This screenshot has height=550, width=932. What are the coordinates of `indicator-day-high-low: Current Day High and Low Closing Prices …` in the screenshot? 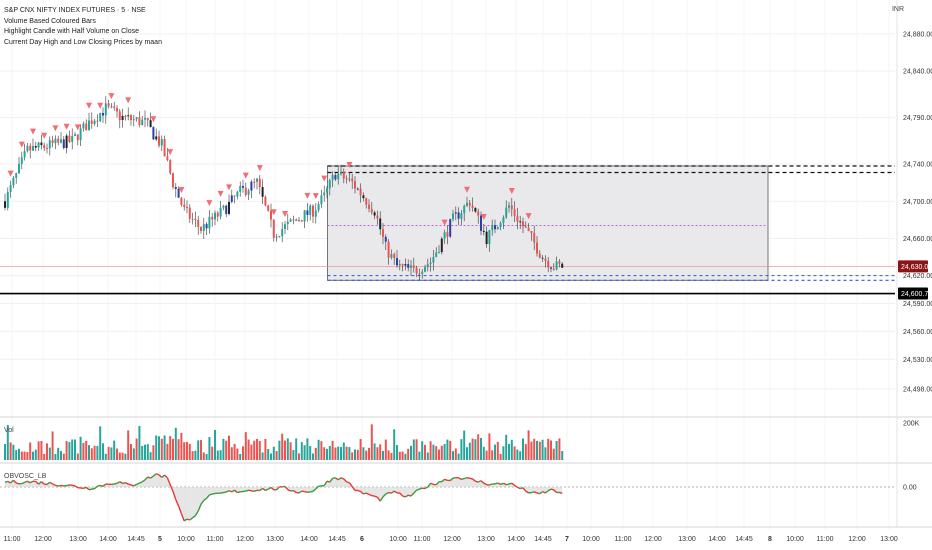 It's located at (83, 42).